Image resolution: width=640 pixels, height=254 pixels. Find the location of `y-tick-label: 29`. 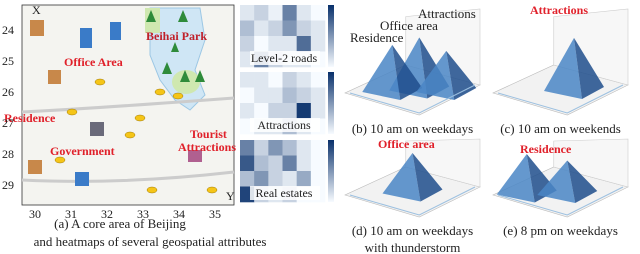

y-tick-label: 29 is located at coordinates (8, 185).